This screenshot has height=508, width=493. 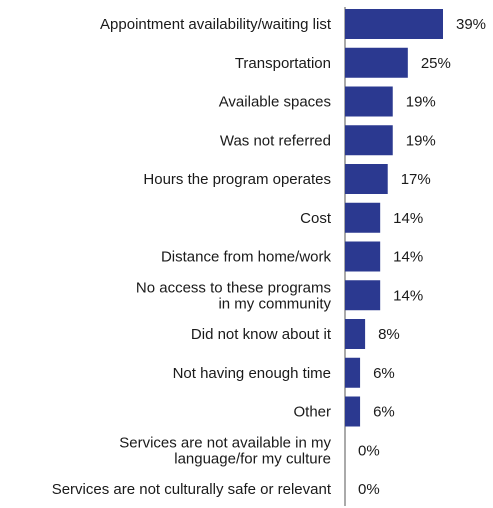 I want to click on category-label: Did not know about it, so click(x=261, y=334).